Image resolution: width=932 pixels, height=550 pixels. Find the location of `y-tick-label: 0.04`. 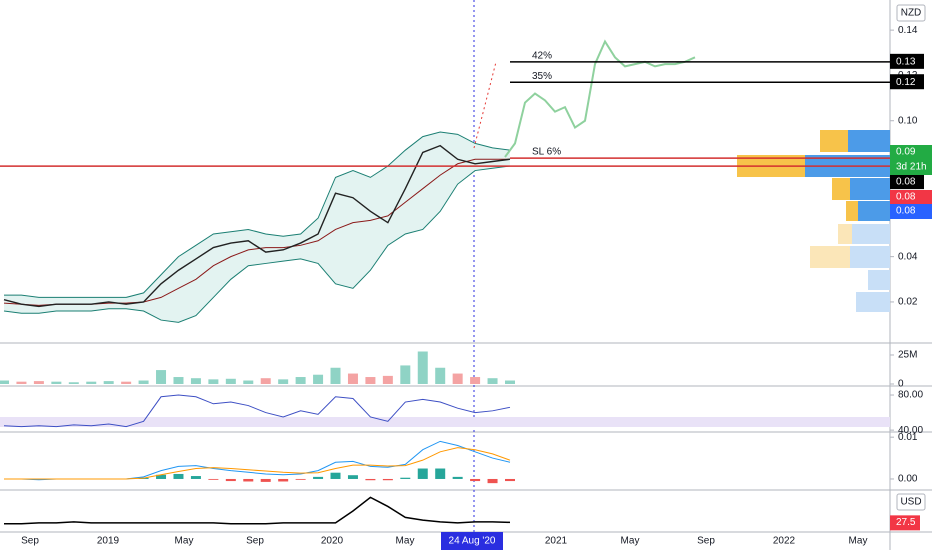

y-tick-label: 0.04 is located at coordinates (908, 256).